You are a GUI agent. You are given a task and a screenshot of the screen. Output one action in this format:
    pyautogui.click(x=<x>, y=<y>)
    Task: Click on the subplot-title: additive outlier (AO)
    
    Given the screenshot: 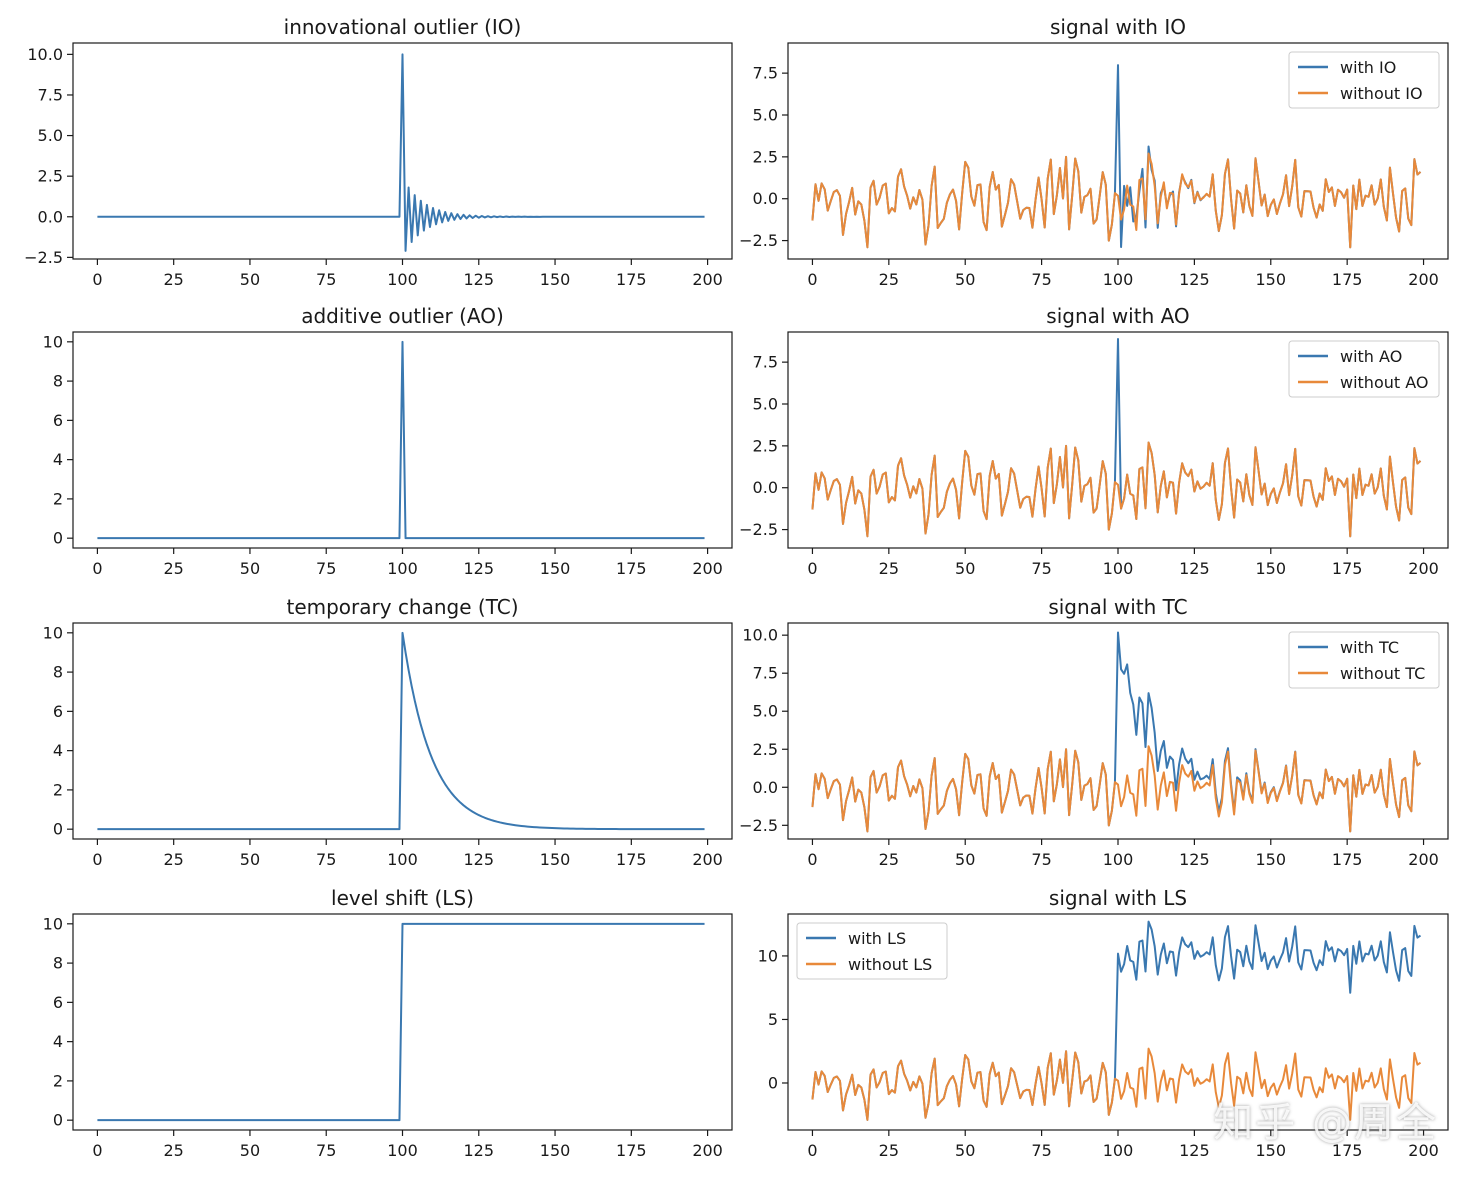 What is the action you would take?
    pyautogui.click(x=402, y=316)
    